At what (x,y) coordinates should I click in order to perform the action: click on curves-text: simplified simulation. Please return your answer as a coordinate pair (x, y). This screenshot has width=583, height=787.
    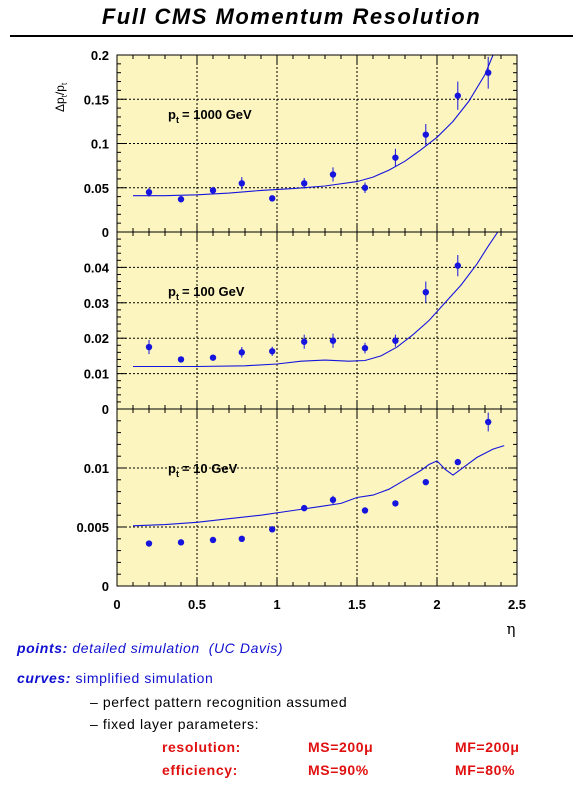
    Looking at the image, I should click on (144, 678).